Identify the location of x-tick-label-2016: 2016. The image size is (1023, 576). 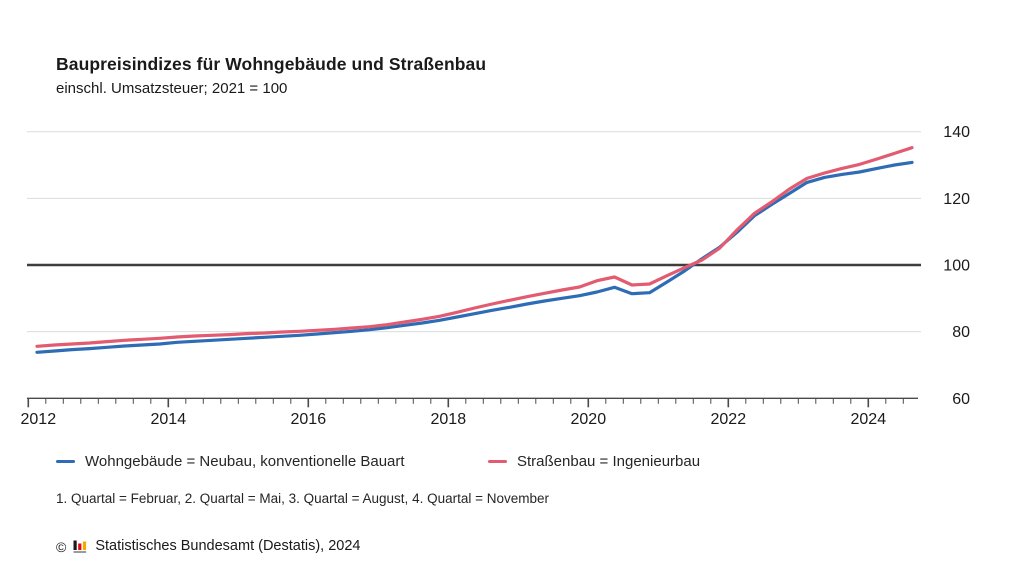
(309, 419).